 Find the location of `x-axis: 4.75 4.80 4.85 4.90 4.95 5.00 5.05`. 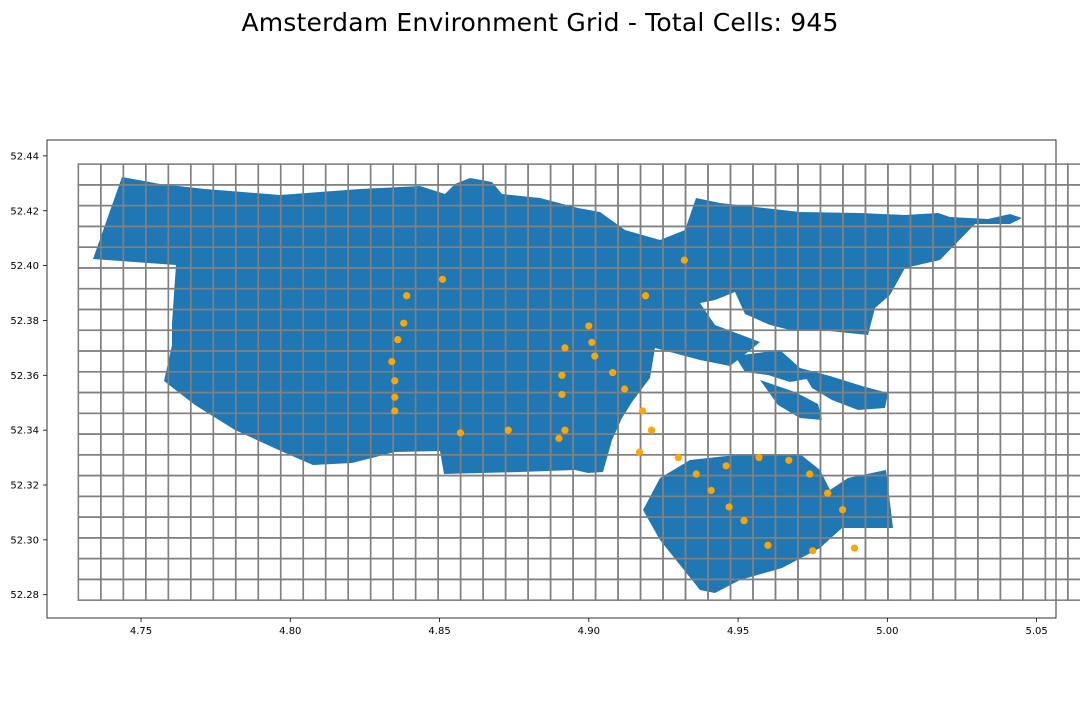

x-axis: 4.75 4.80 4.85 4.90 4.95 5.00 5.05 is located at coordinates (589, 627).